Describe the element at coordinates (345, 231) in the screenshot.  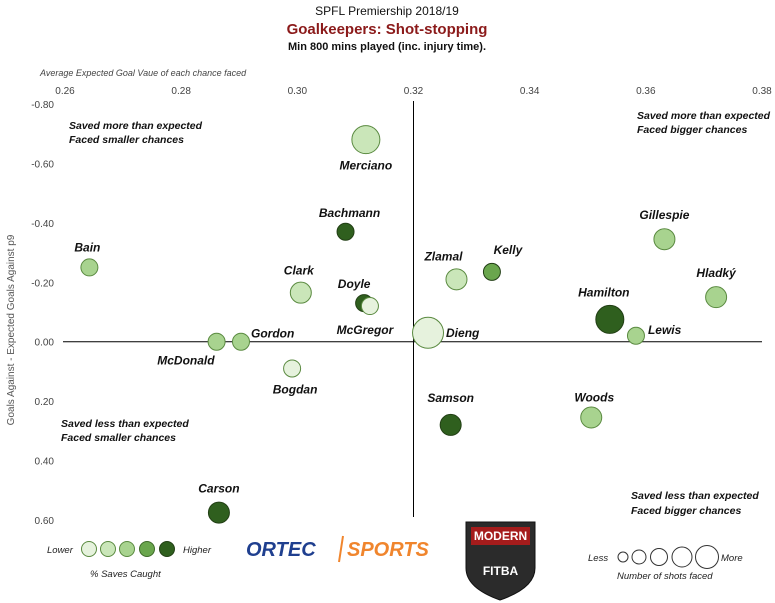
I see `point-bachmann` at that location.